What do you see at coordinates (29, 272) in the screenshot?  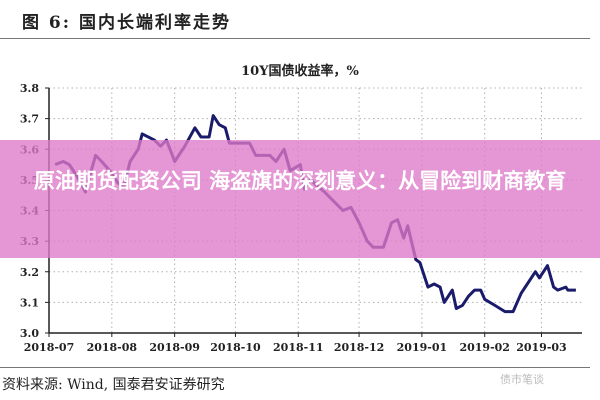 I see `y-tick-label: 3.2` at bounding box center [29, 272].